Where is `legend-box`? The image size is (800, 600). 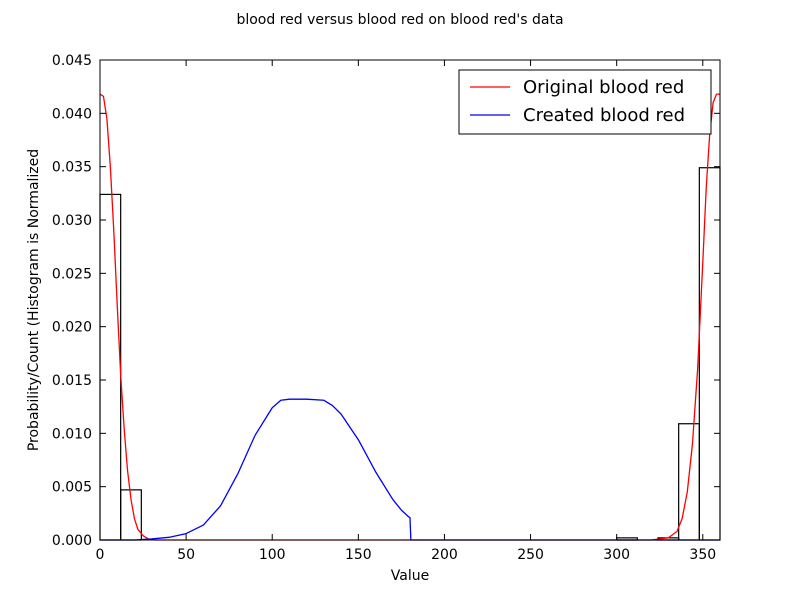 legend-box is located at coordinates (585, 102).